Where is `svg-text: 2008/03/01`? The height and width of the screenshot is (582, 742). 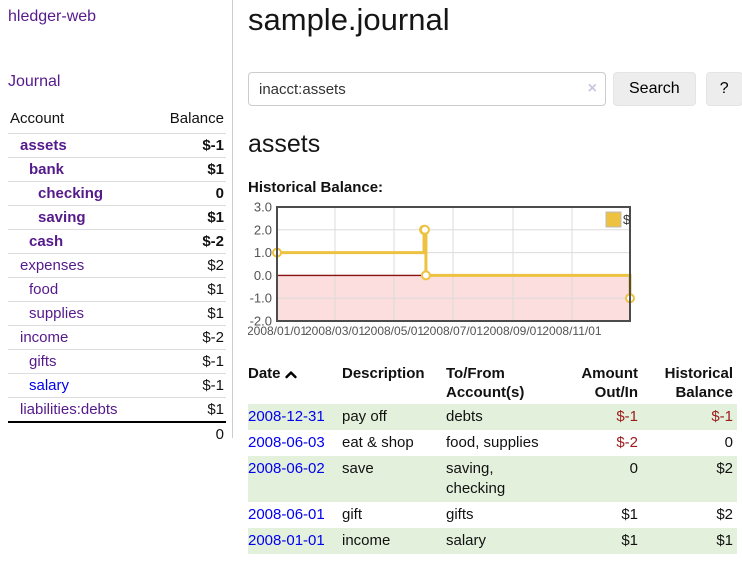
svg-text: 2008/03/01 is located at coordinates (335, 331).